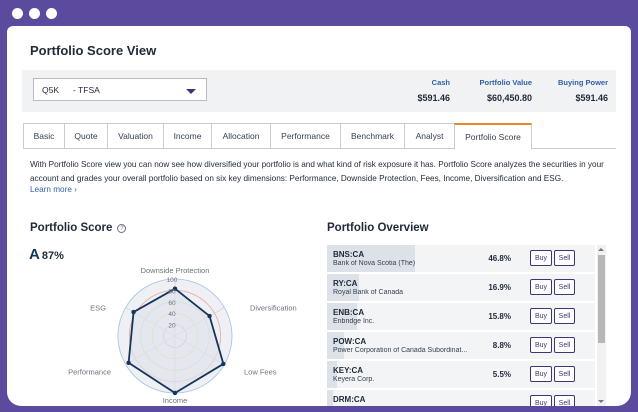  I want to click on scroll-up-icon, so click(601, 249).